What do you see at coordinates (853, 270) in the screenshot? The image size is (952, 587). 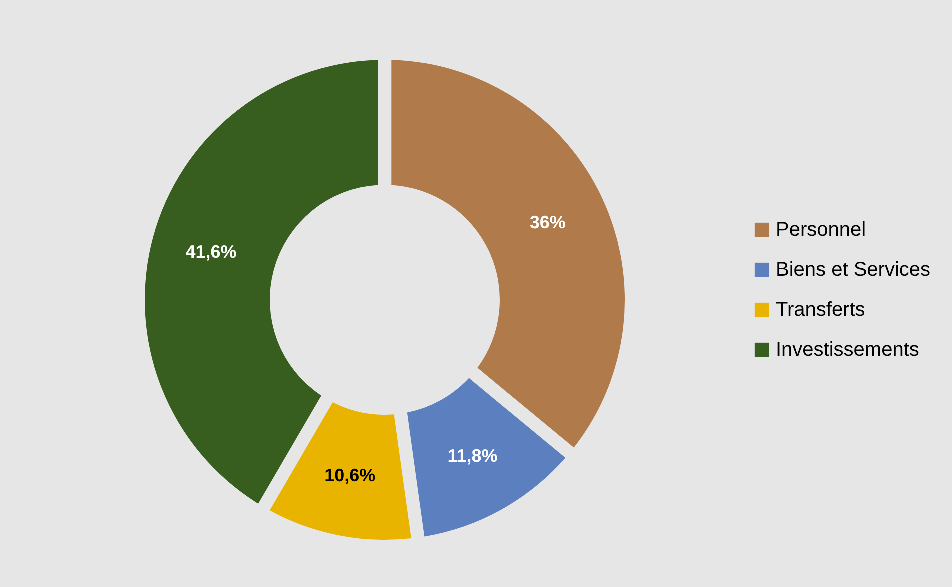 I see `legend-label: Biens et Services` at bounding box center [853, 270].